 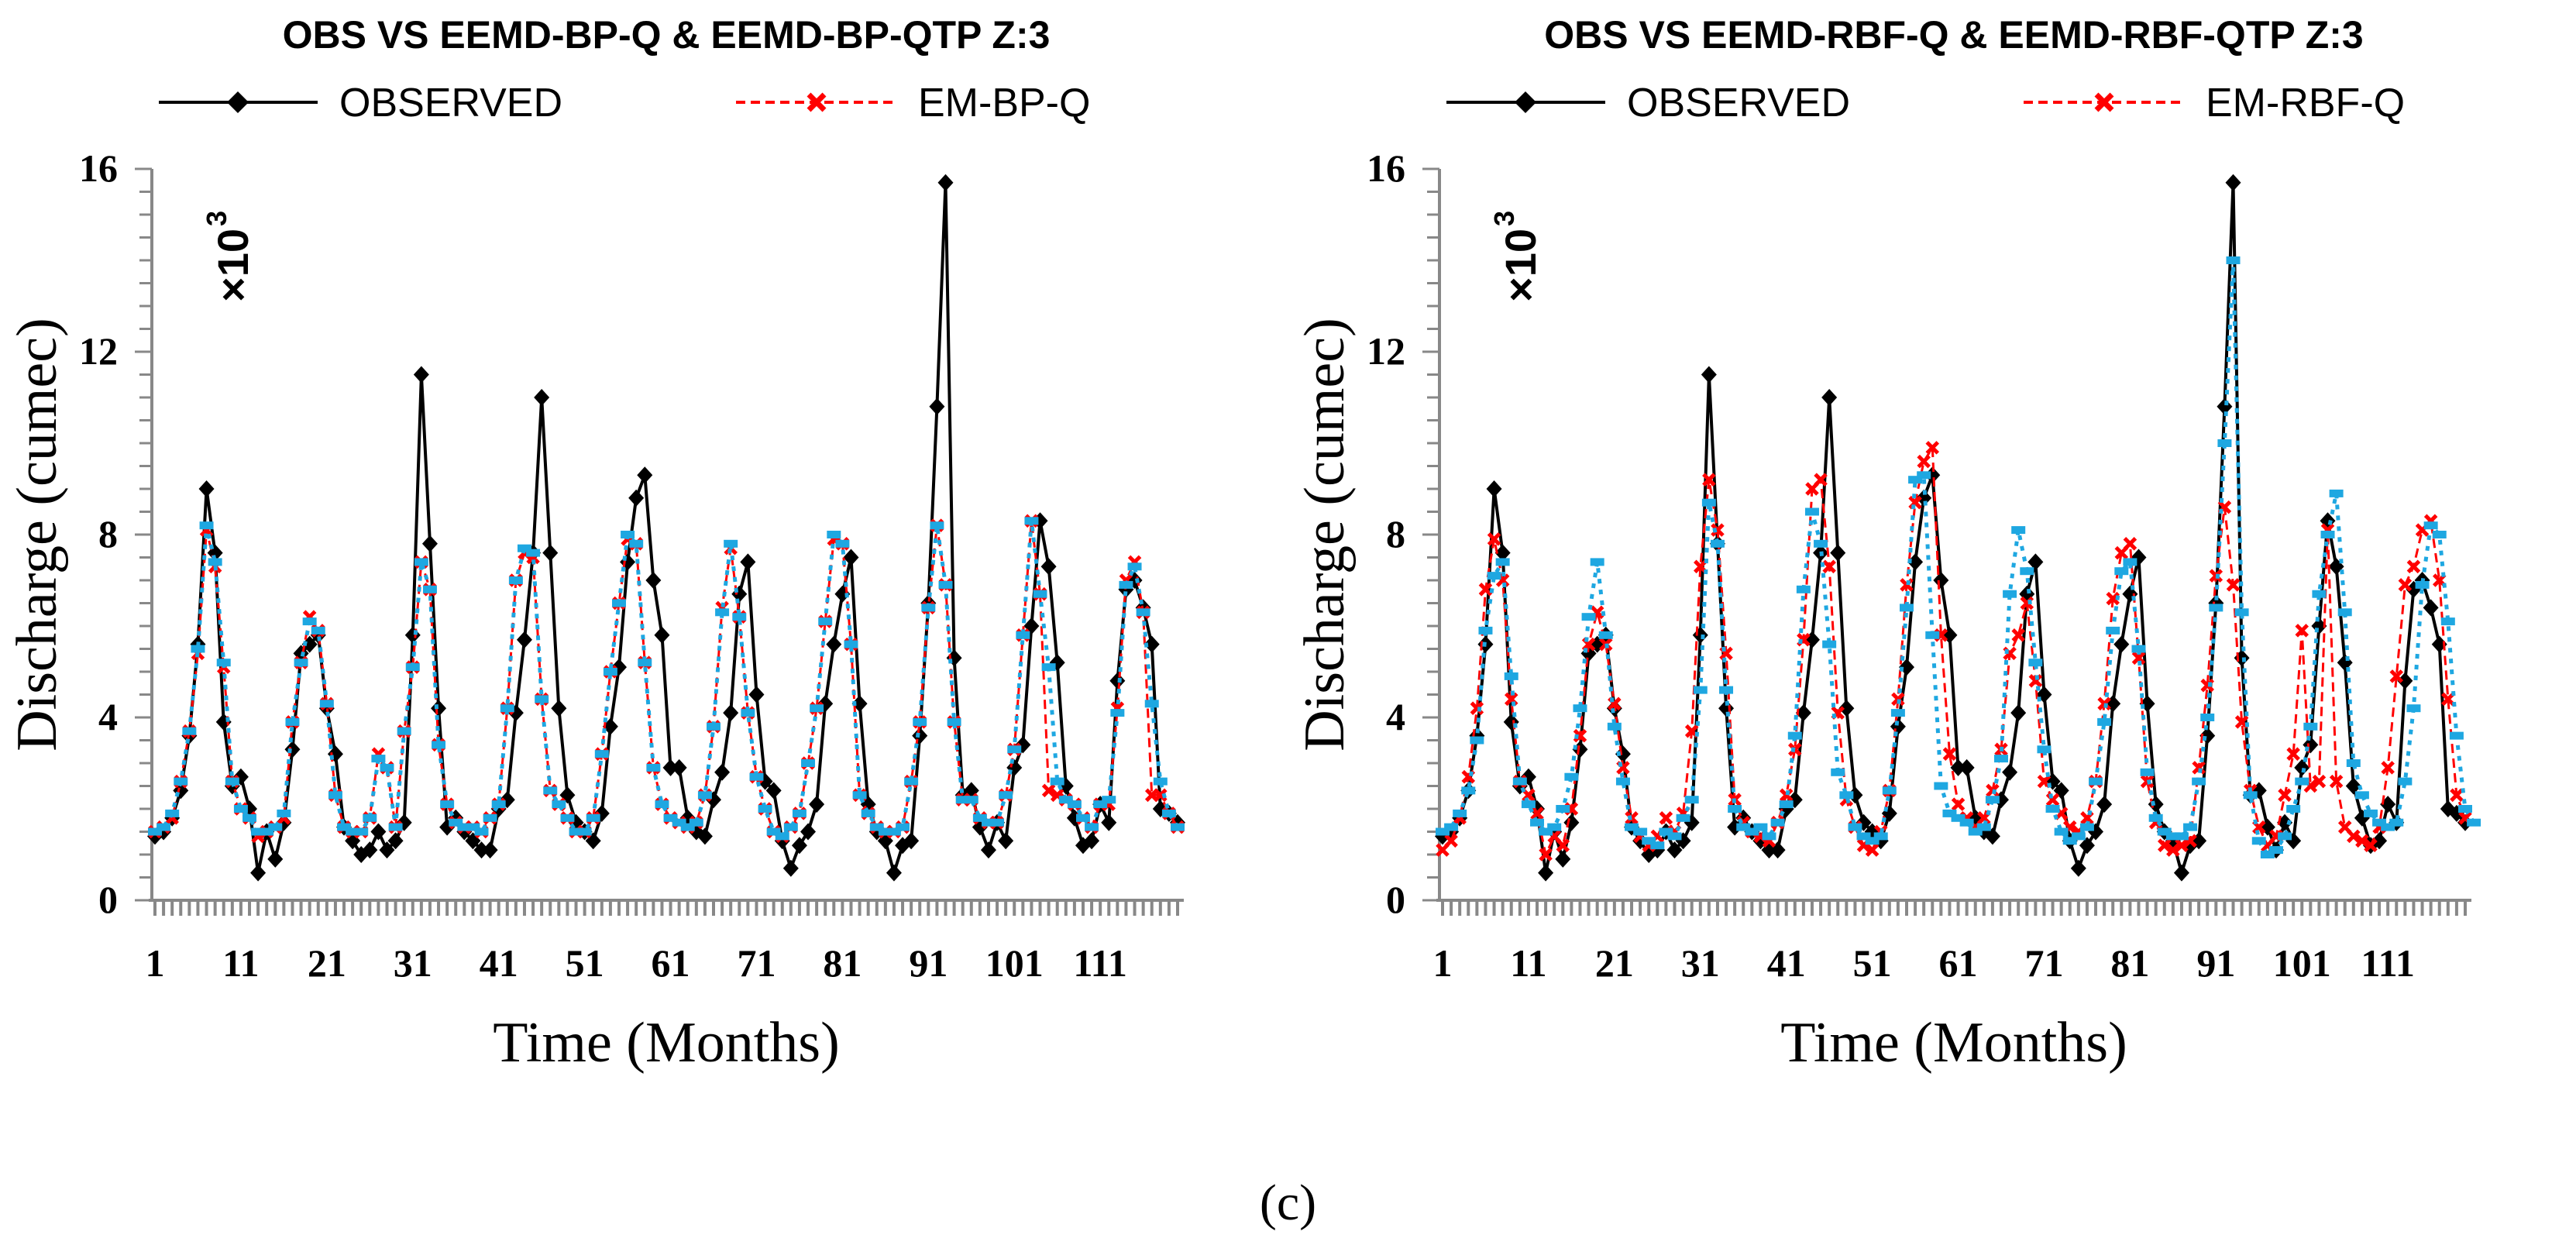 What do you see at coordinates (2104, 102) in the screenshot?
I see `legend-marker-model` at bounding box center [2104, 102].